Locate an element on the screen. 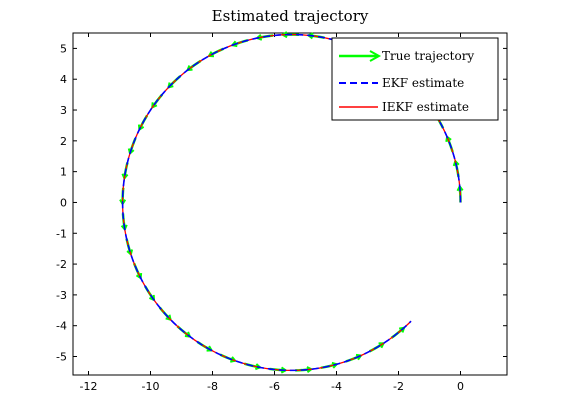 This screenshot has height=420, width=561. y-tick-label: 0 is located at coordinates (63, 202).